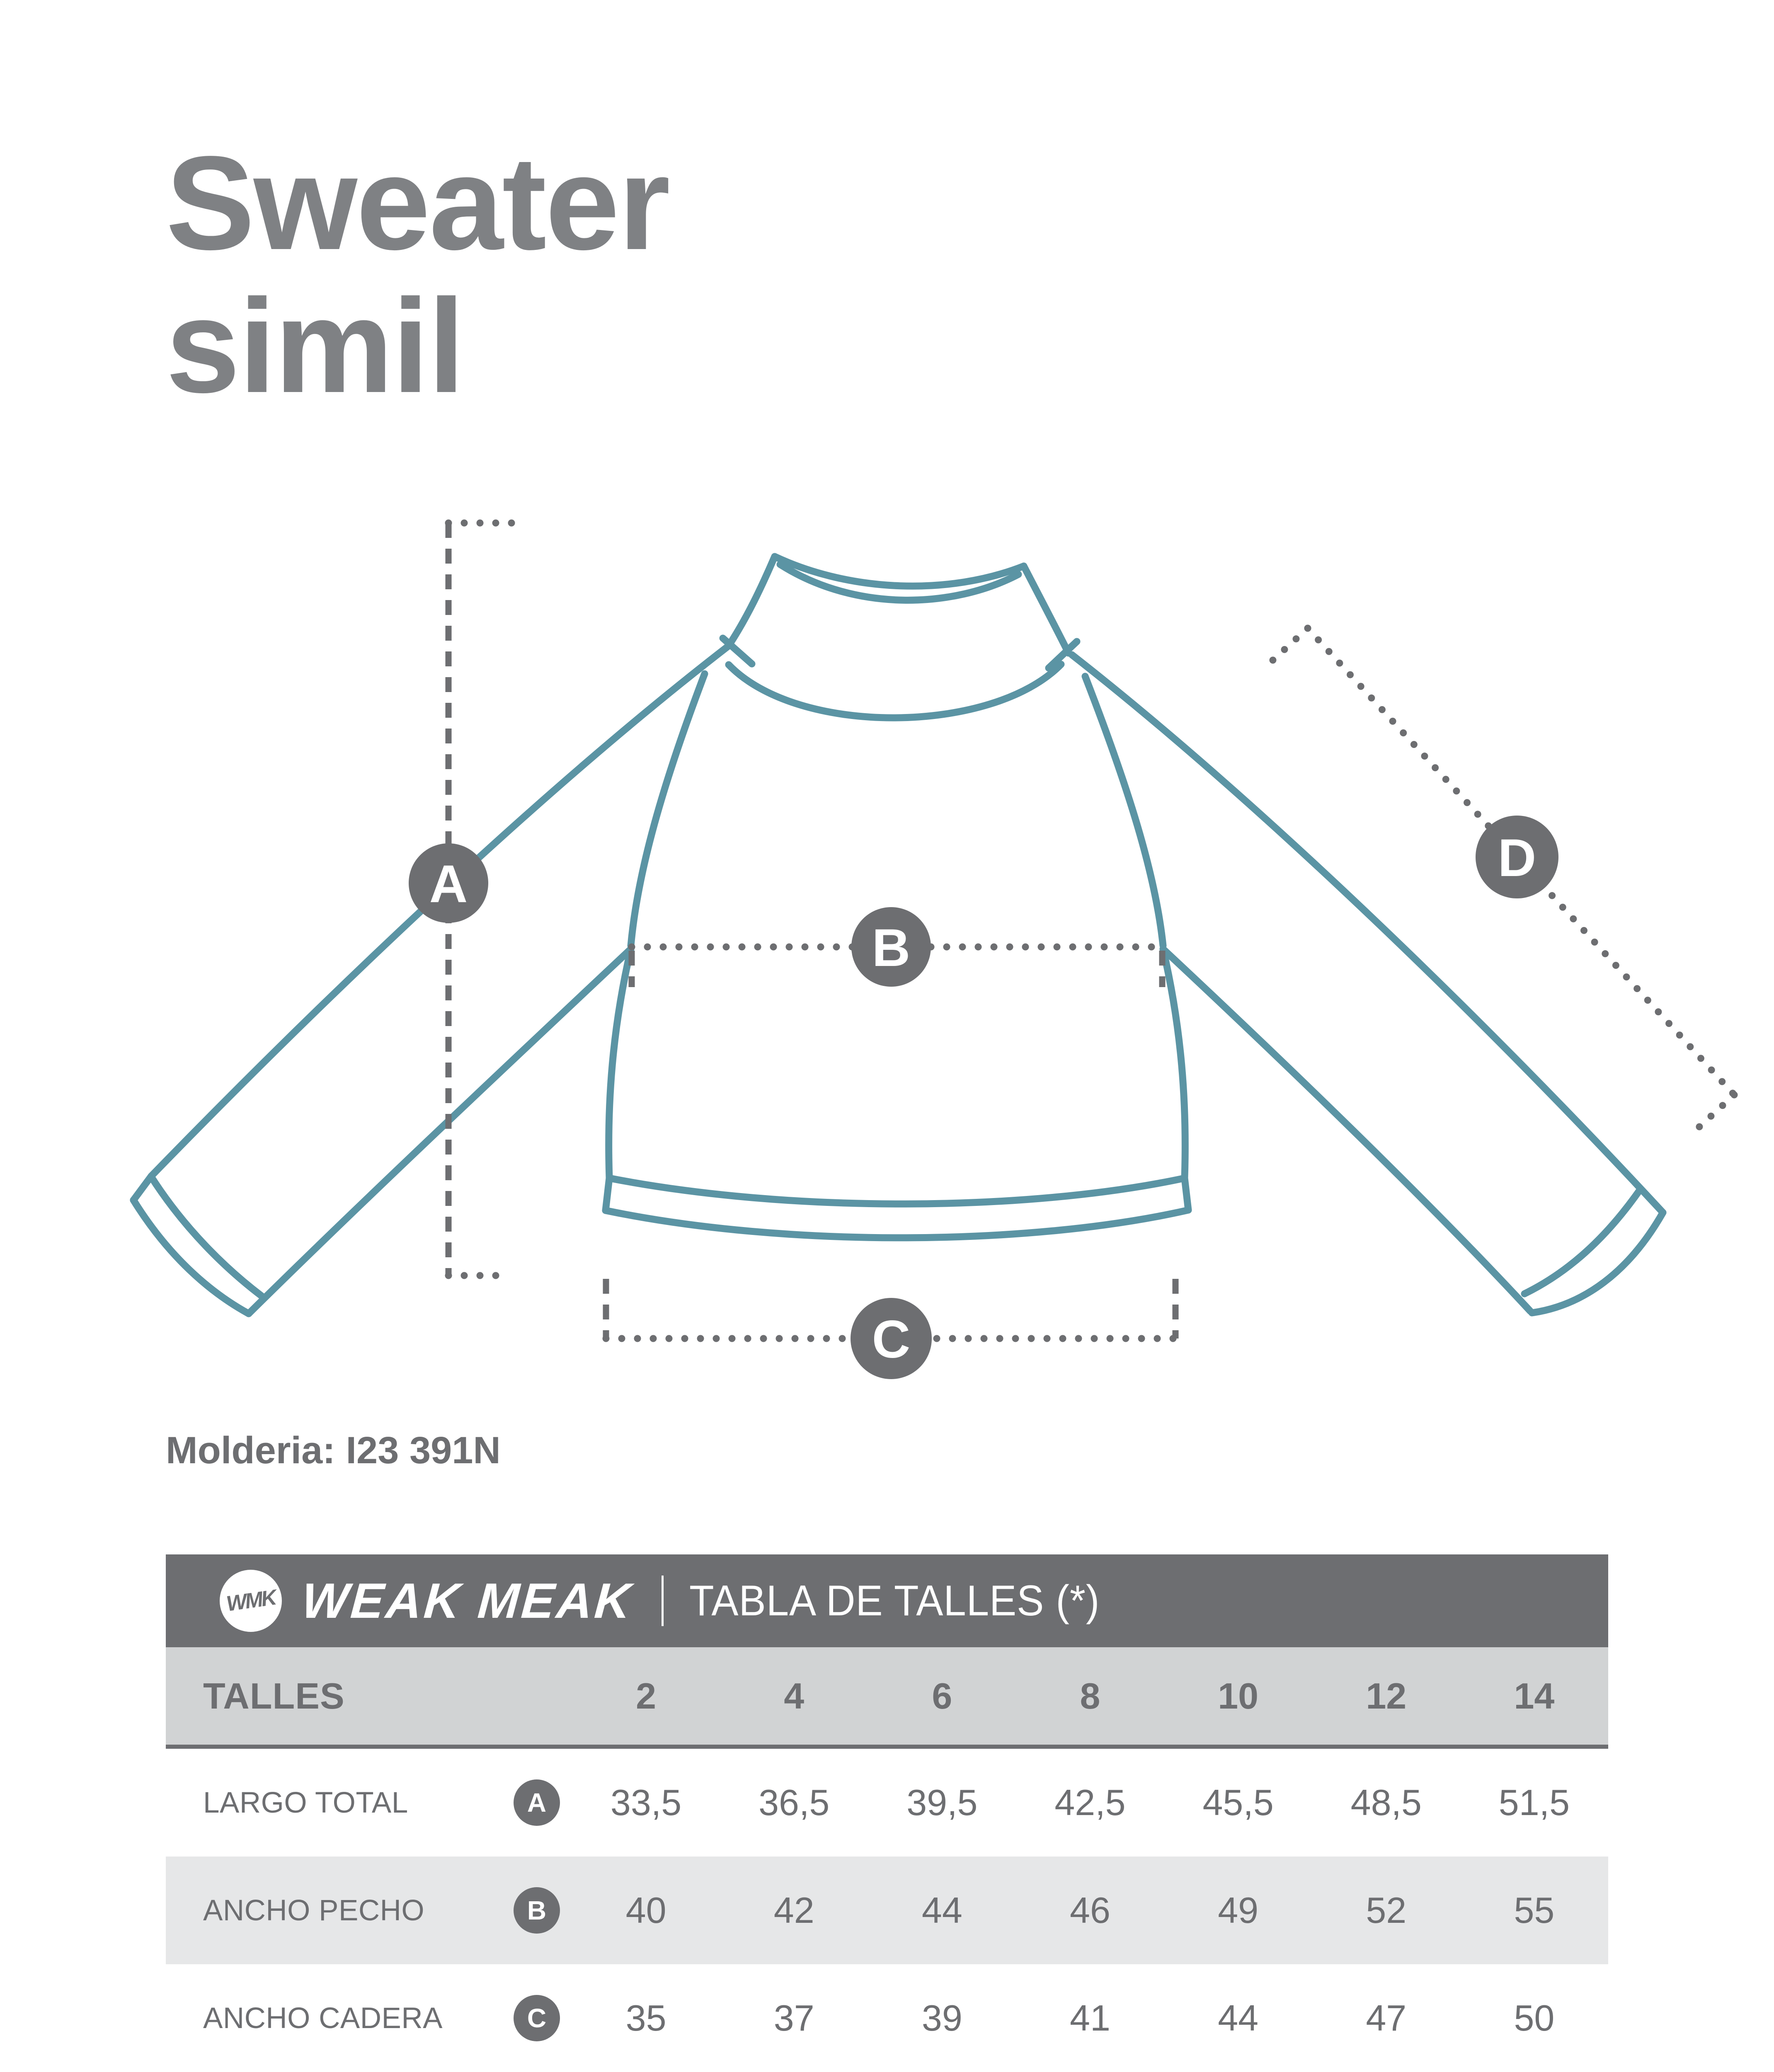  I want to click on cell-value: 36,5, so click(794, 1802).